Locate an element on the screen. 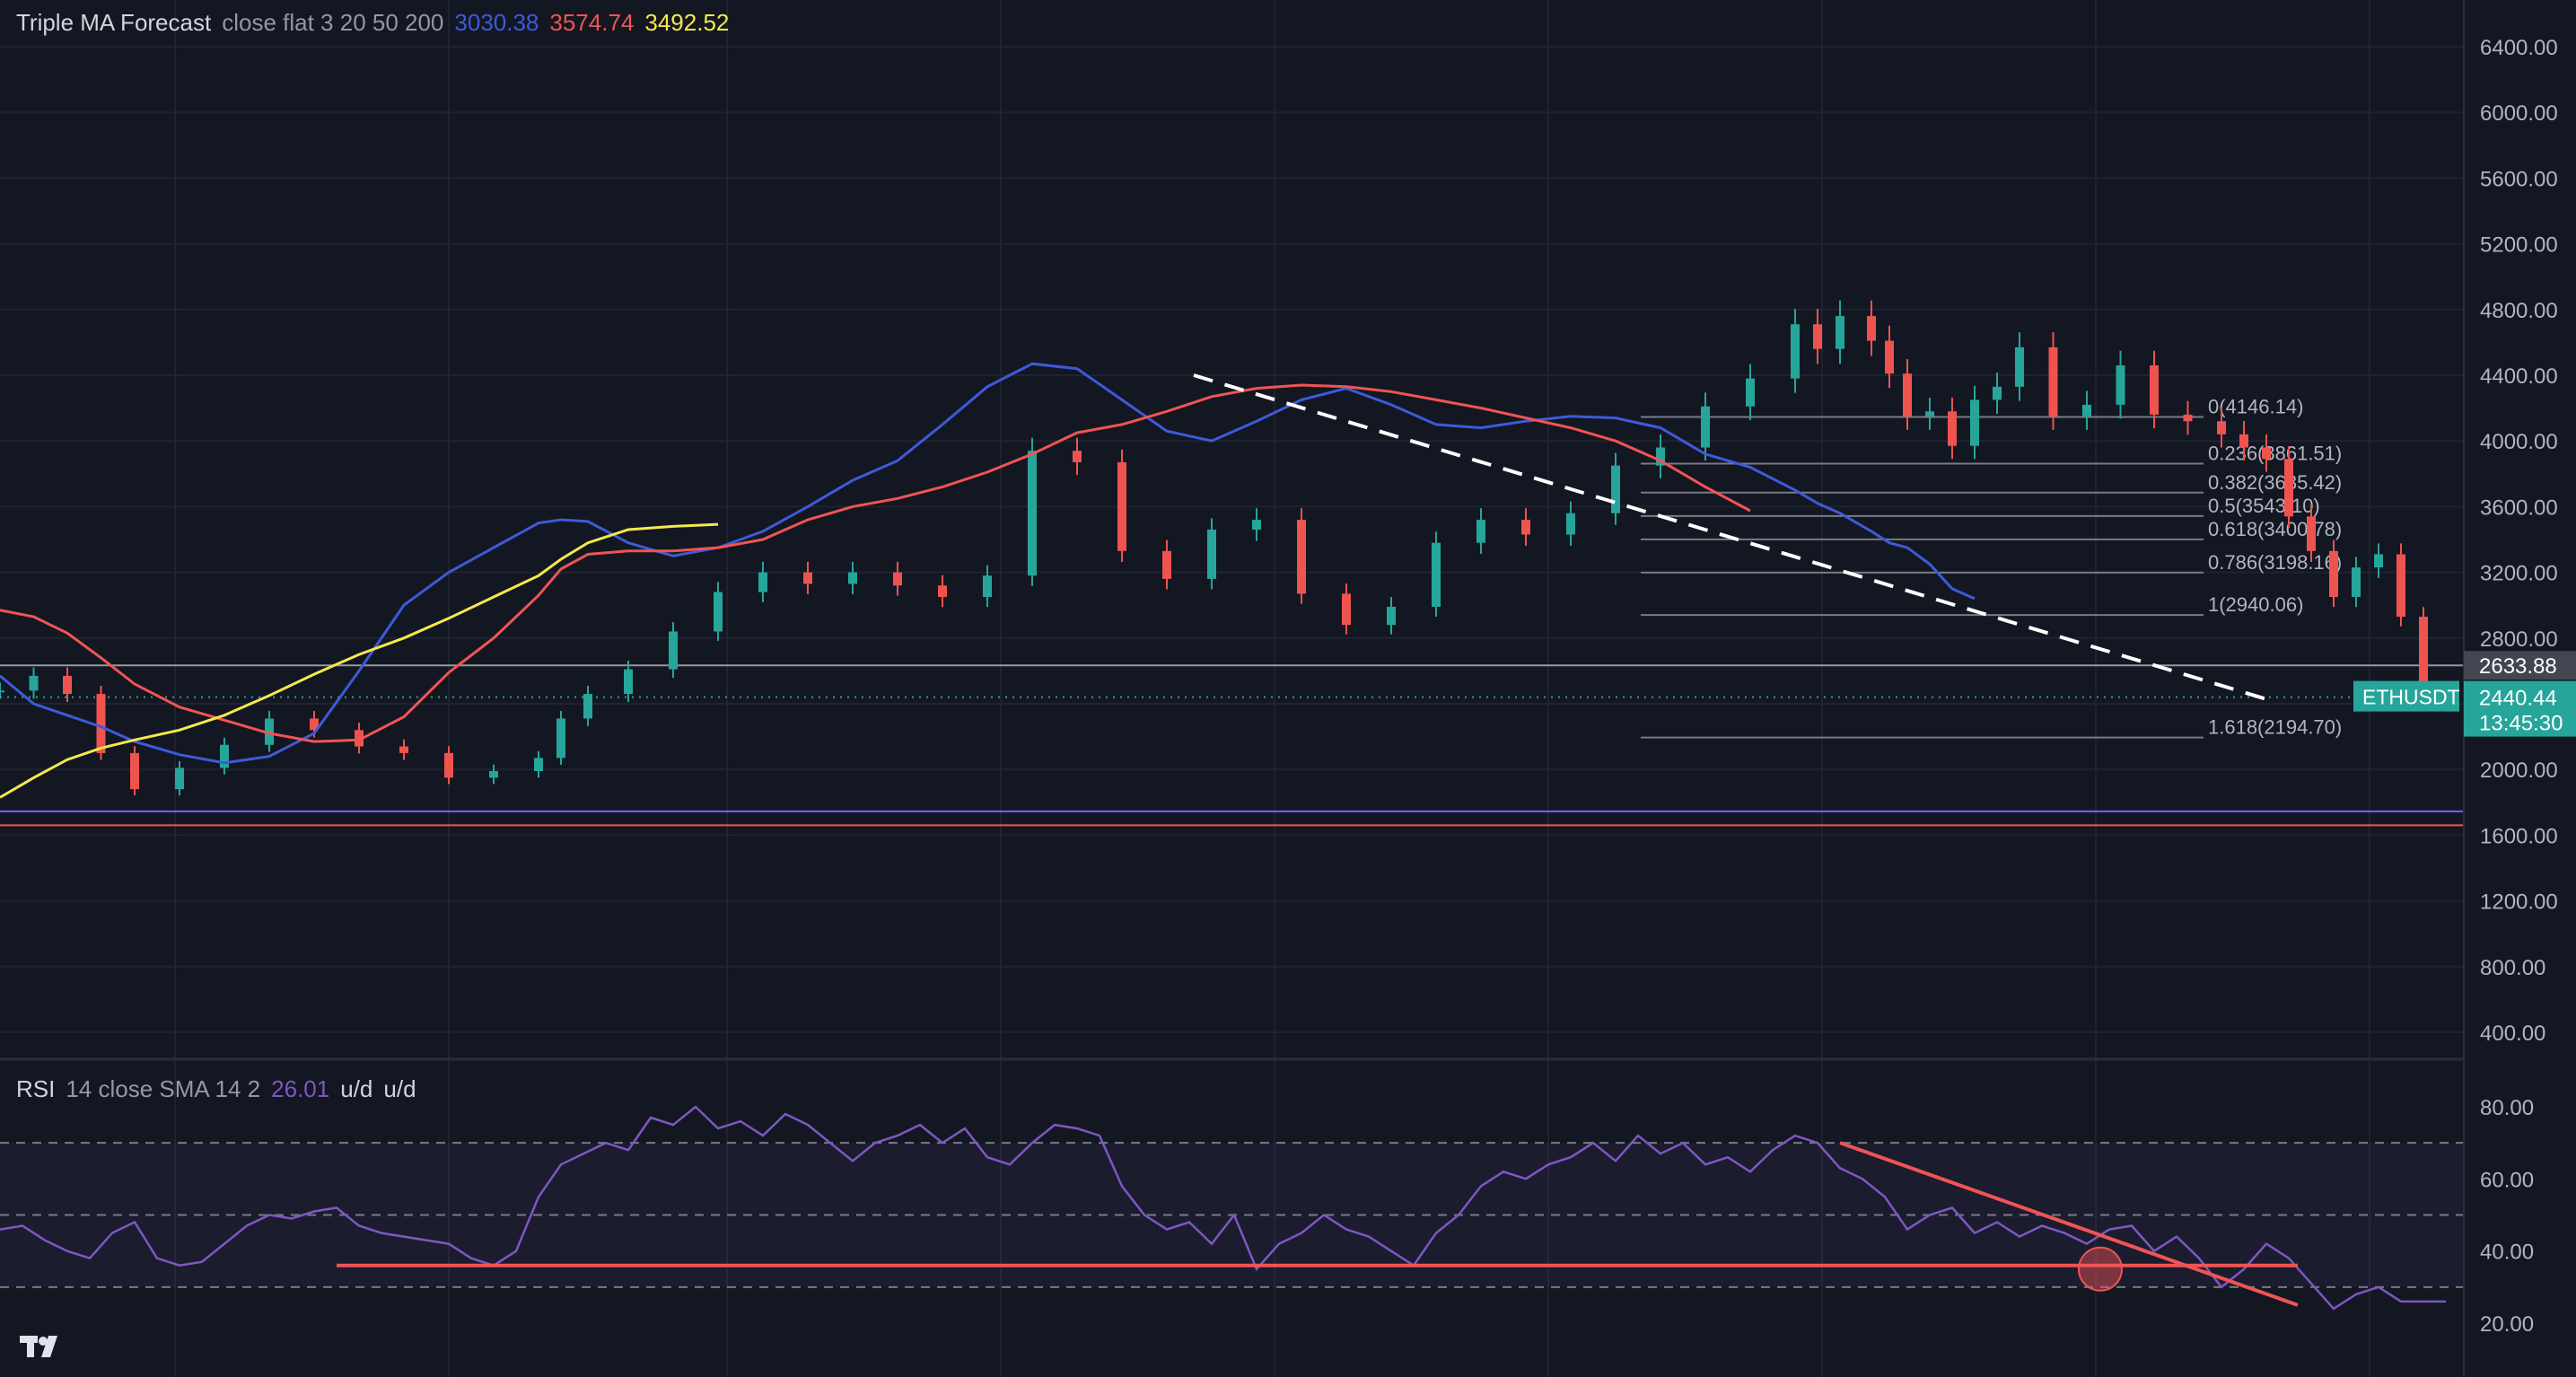 This screenshot has width=2576, height=1377. price-tick-label: 1200.00 is located at coordinates (2519, 903).